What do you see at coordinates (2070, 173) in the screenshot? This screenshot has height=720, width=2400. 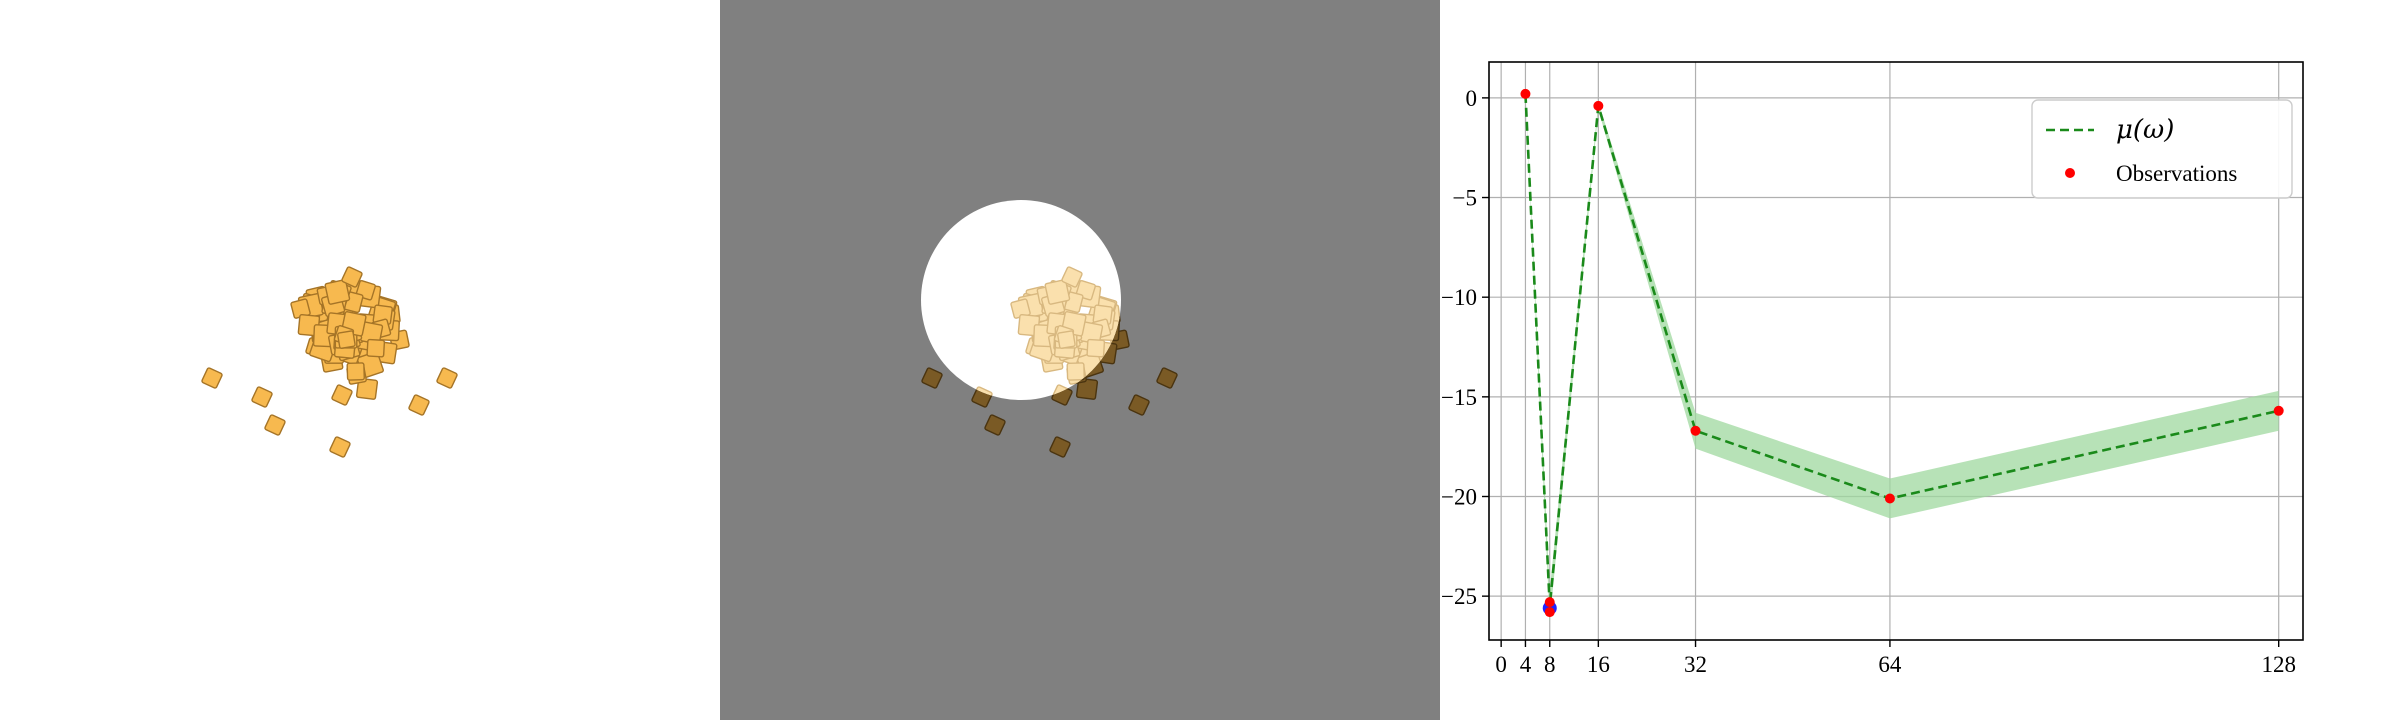 I see `legend-marker-swatch` at bounding box center [2070, 173].